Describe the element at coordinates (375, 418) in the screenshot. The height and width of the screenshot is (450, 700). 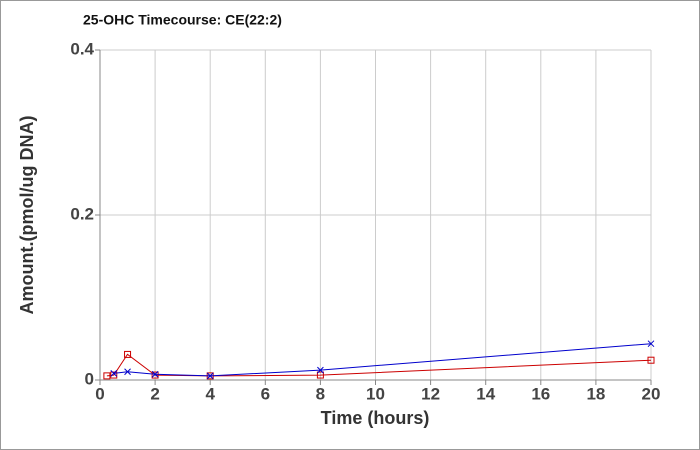
I see `x-axis-label: Time (hours)` at that location.